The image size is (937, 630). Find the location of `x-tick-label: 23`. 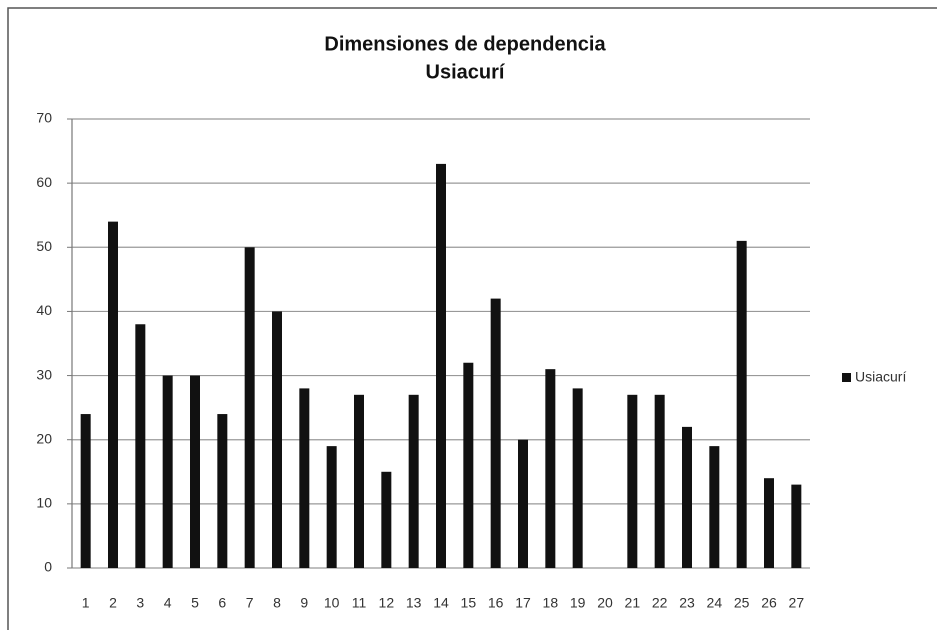

x-tick-label: 23 is located at coordinates (687, 603).